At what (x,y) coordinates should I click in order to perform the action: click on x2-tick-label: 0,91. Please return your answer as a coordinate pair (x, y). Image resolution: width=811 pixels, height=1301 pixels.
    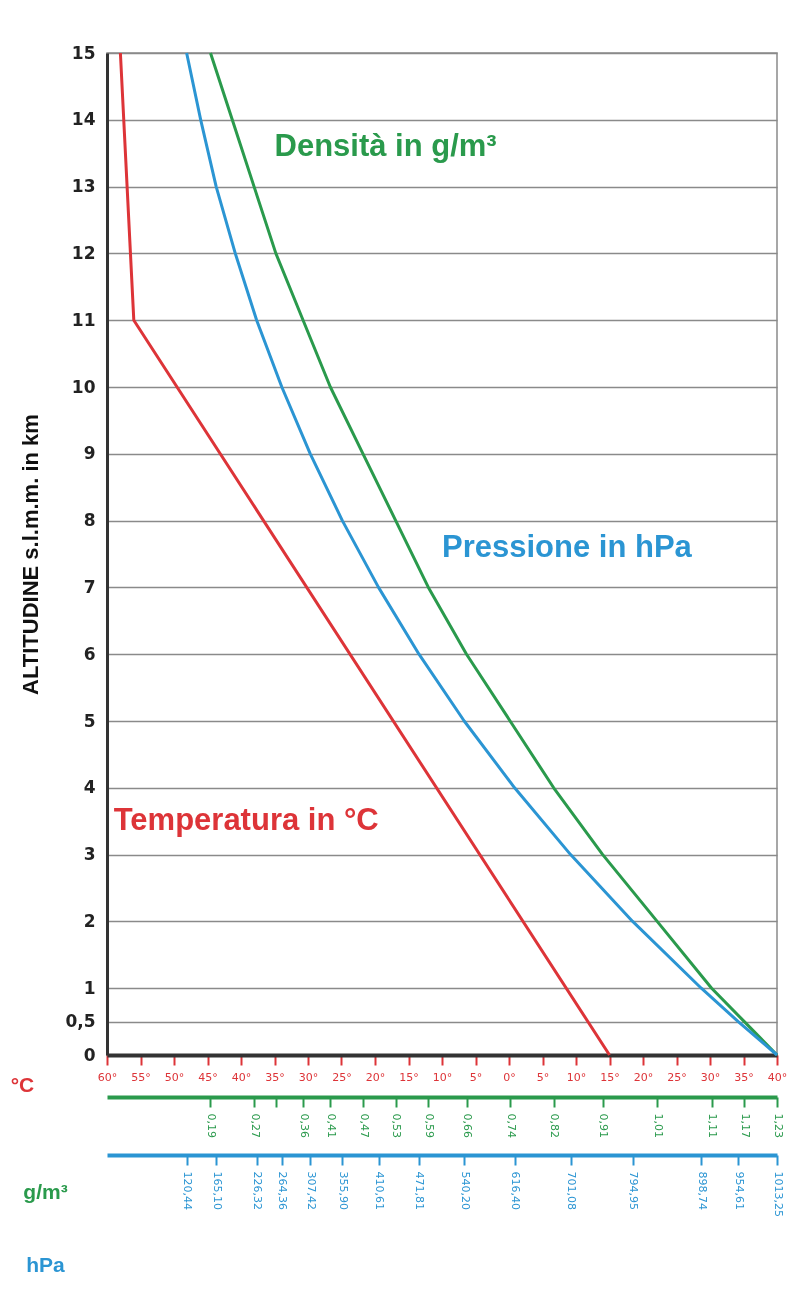
    Looking at the image, I should click on (604, 1125).